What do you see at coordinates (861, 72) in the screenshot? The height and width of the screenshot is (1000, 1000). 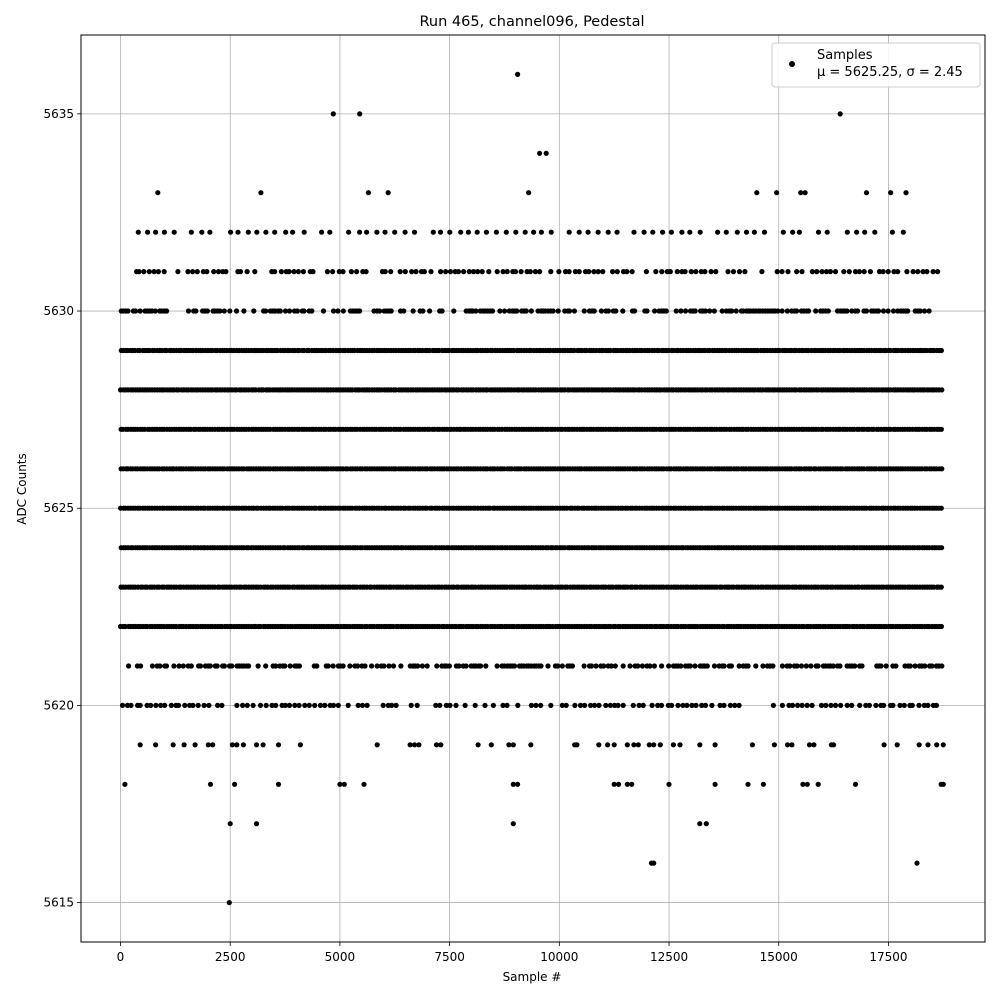 I see `legend-stats-mu: μ = 5625.25,` at bounding box center [861, 72].